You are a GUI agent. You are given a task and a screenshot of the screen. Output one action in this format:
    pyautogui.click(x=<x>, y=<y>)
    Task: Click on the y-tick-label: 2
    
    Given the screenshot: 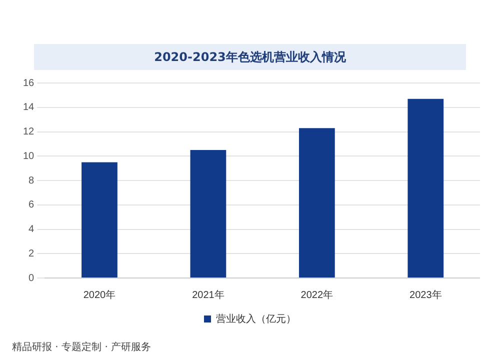 What is the action you would take?
    pyautogui.click(x=31, y=254)
    